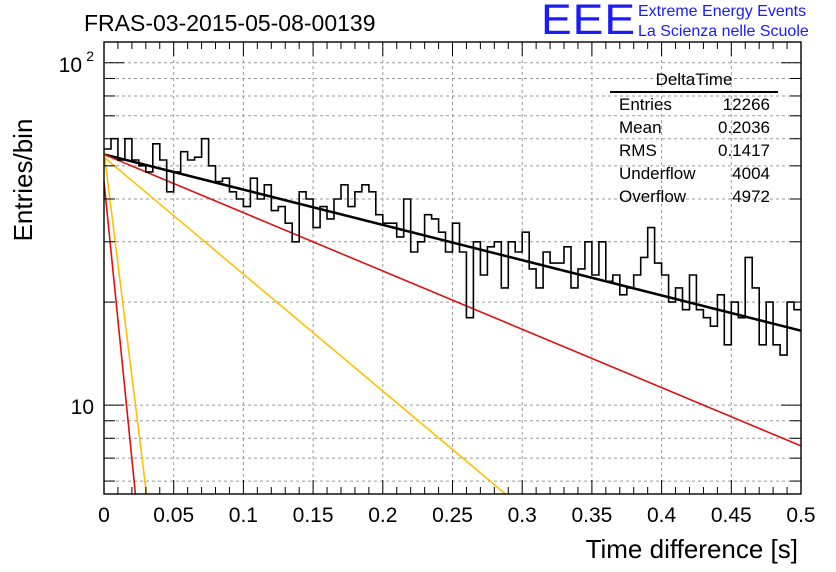 This screenshot has height=572, width=836. What do you see at coordinates (694, 150) in the screenshot?
I see `stats-row-rms: RMS 0.1417` at bounding box center [694, 150].